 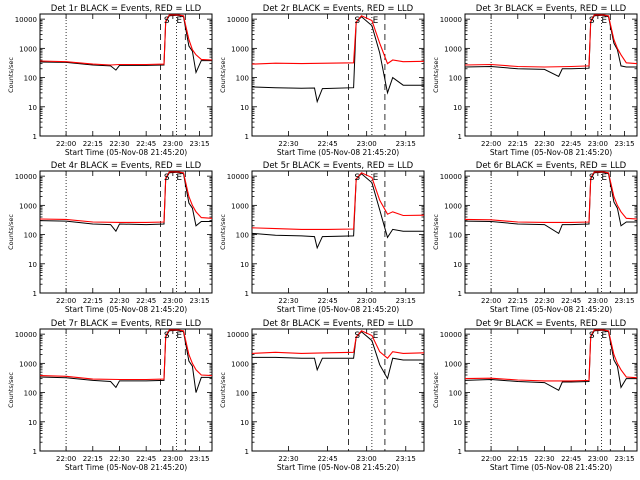 What do you see at coordinates (126, 324) in the screenshot?
I see `chart-title: Det 7r BLACK = Events, RED = LLD` at bounding box center [126, 324].